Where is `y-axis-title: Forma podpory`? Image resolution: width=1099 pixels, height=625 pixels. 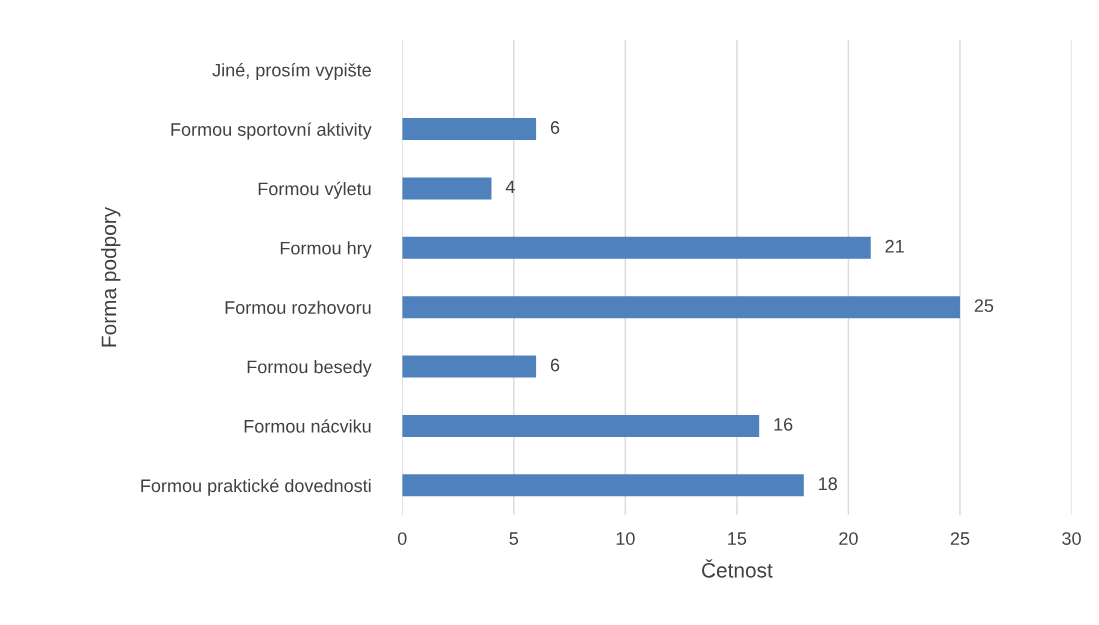 y-axis-title: Forma podpory is located at coordinates (111, 276).